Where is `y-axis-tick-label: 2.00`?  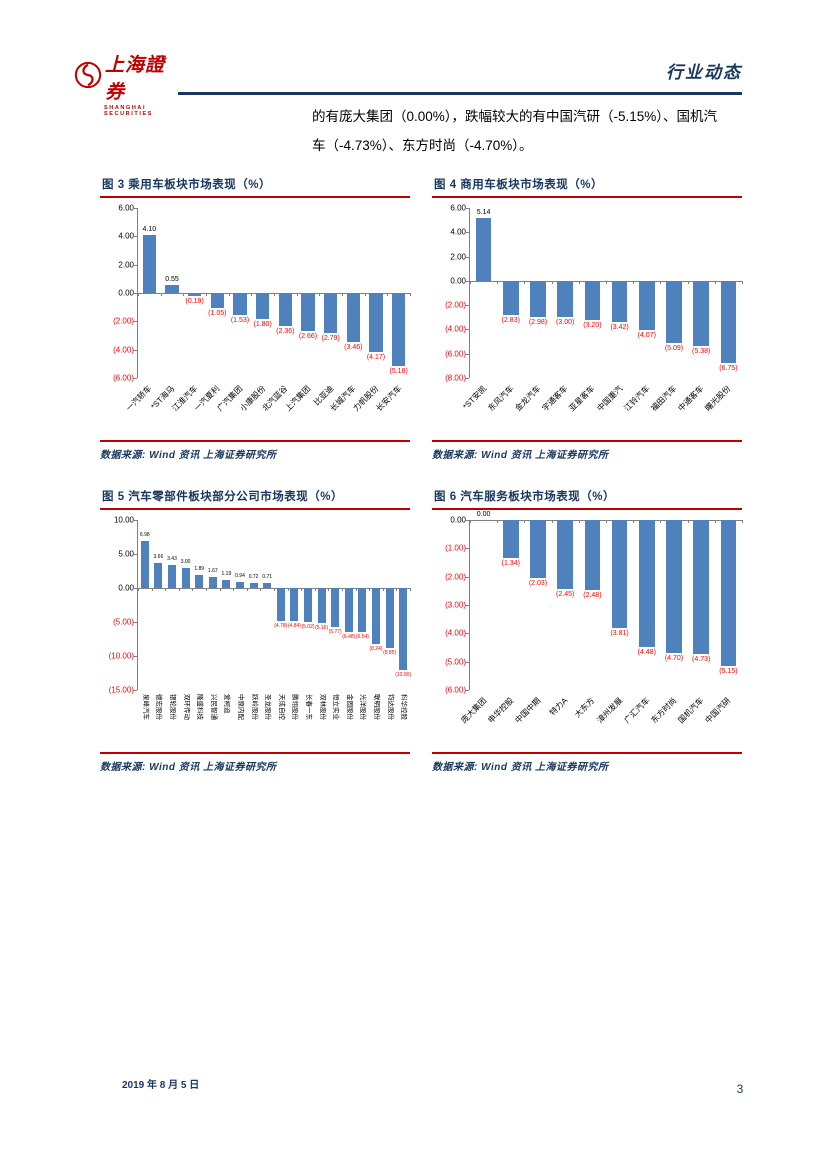 y-axis-tick-label: 2.00 is located at coordinates (126, 265).